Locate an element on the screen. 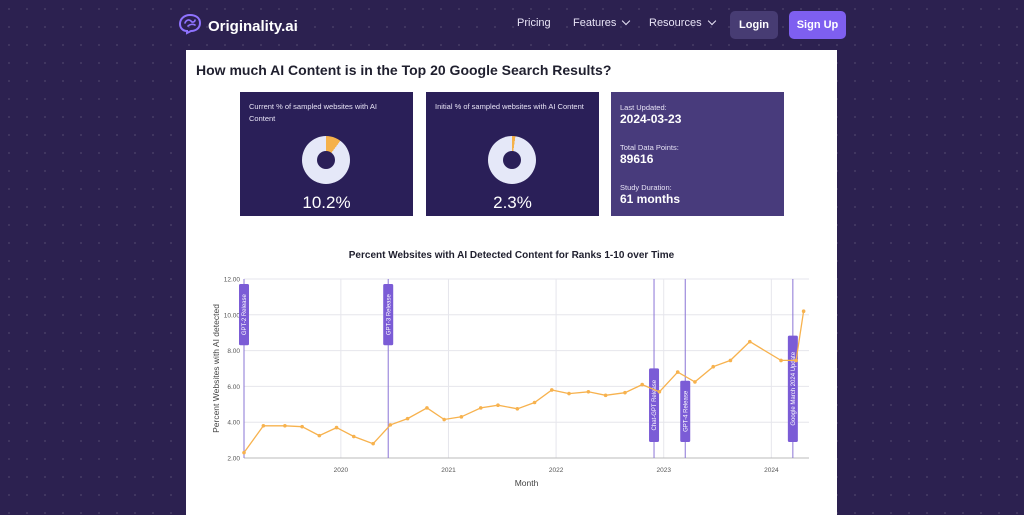 The height and width of the screenshot is (515, 1024). annotation-label: GPT-2 Release is located at coordinates (245, 314).